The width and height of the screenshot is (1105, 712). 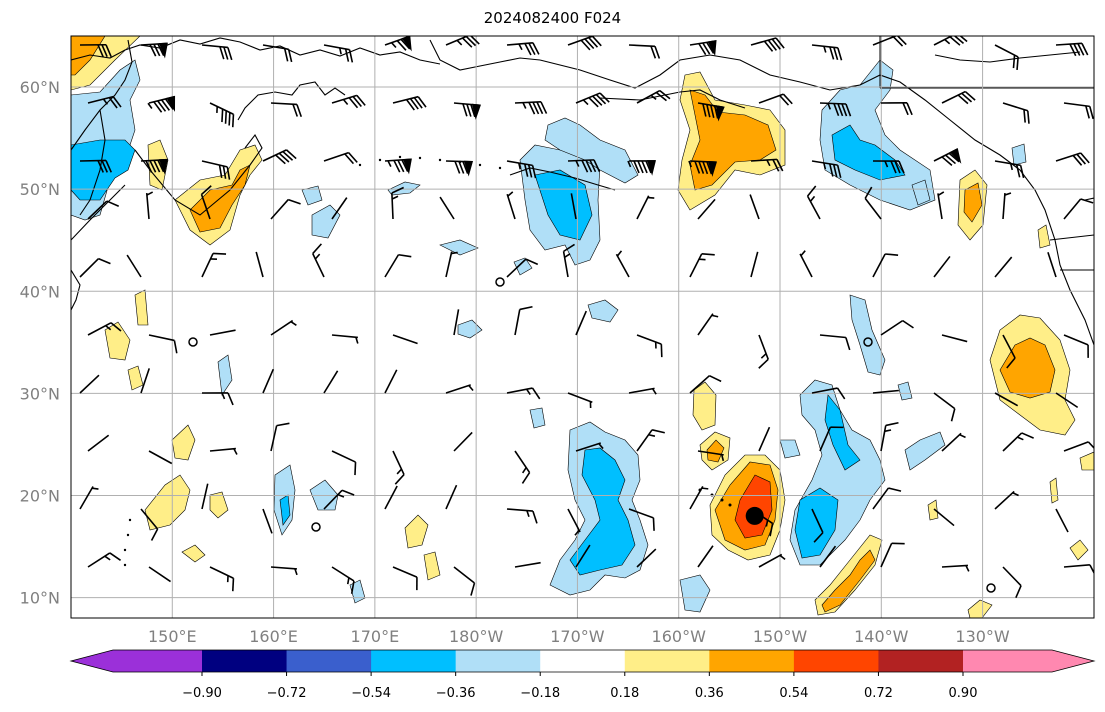 What do you see at coordinates (371, 693) in the screenshot?
I see `colorbar-label: −0.54` at bounding box center [371, 693].